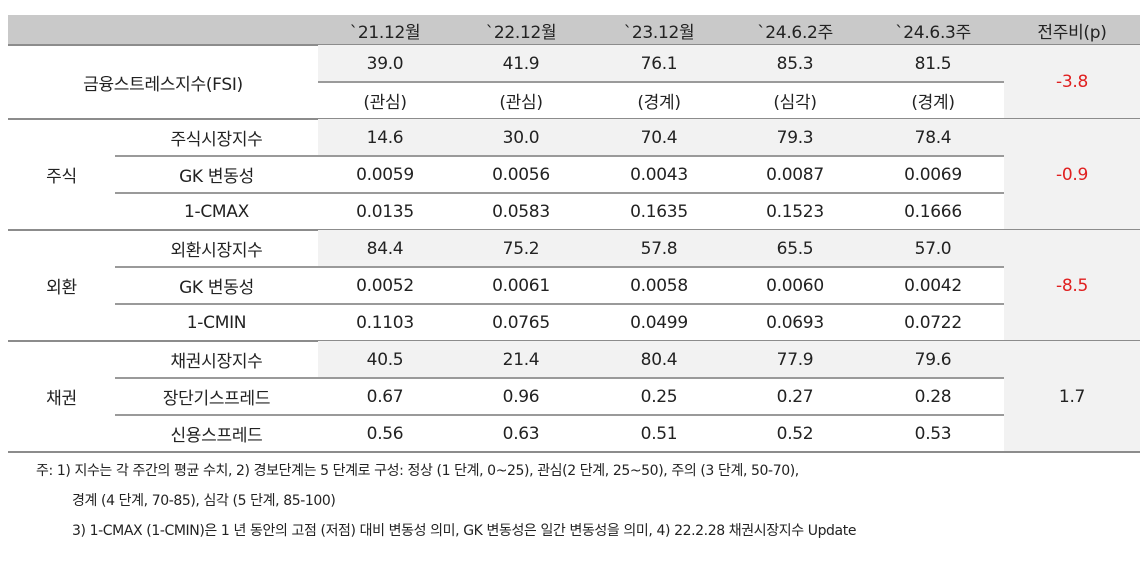 The width and height of the screenshot is (1148, 562). Describe the element at coordinates (795, 433) in the screenshot. I see `table-cell: 0.52` at that location.